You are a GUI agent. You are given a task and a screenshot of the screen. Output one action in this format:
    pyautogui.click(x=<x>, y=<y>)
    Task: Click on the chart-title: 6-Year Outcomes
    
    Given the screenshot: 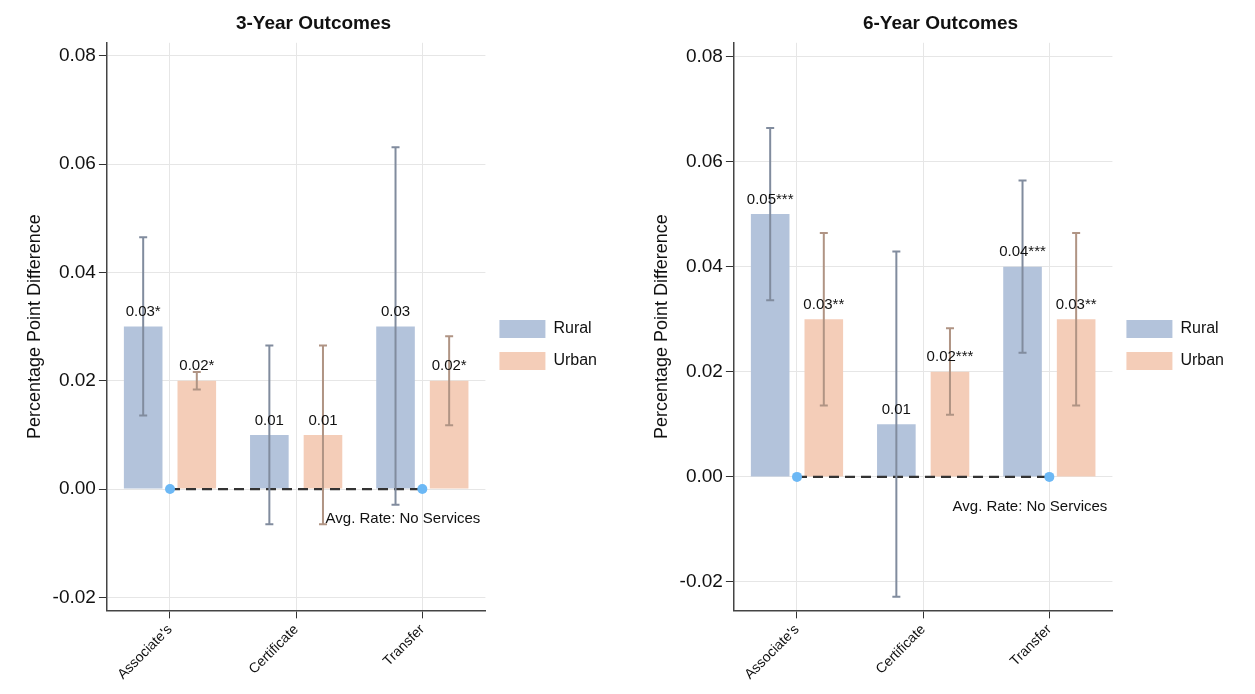 What is the action you would take?
    pyautogui.click(x=940, y=22)
    